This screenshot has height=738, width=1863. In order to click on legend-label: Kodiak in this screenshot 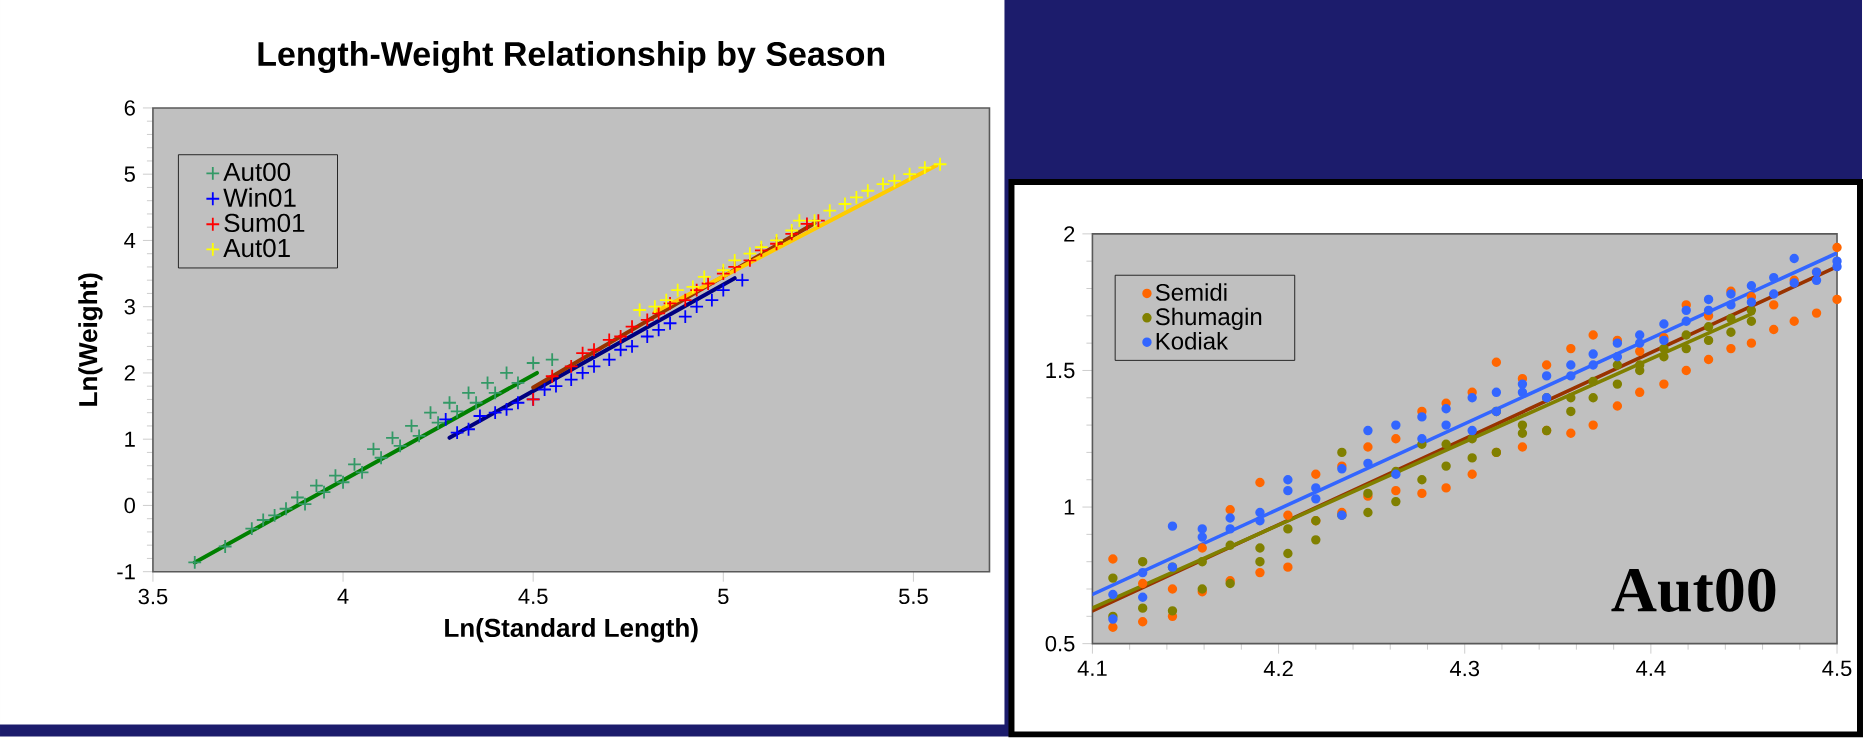, I will do `click(1192, 341)`.